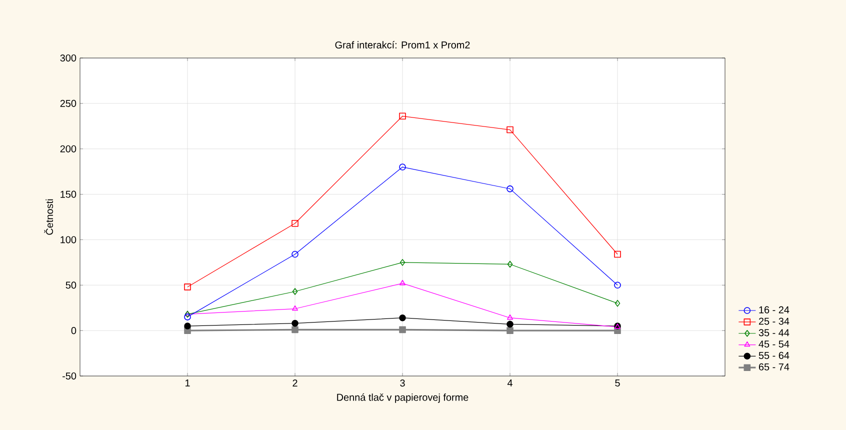 The image size is (846, 430). I want to click on chart-title: Graf interakcí: Prom1 x Prom2, so click(402, 44).